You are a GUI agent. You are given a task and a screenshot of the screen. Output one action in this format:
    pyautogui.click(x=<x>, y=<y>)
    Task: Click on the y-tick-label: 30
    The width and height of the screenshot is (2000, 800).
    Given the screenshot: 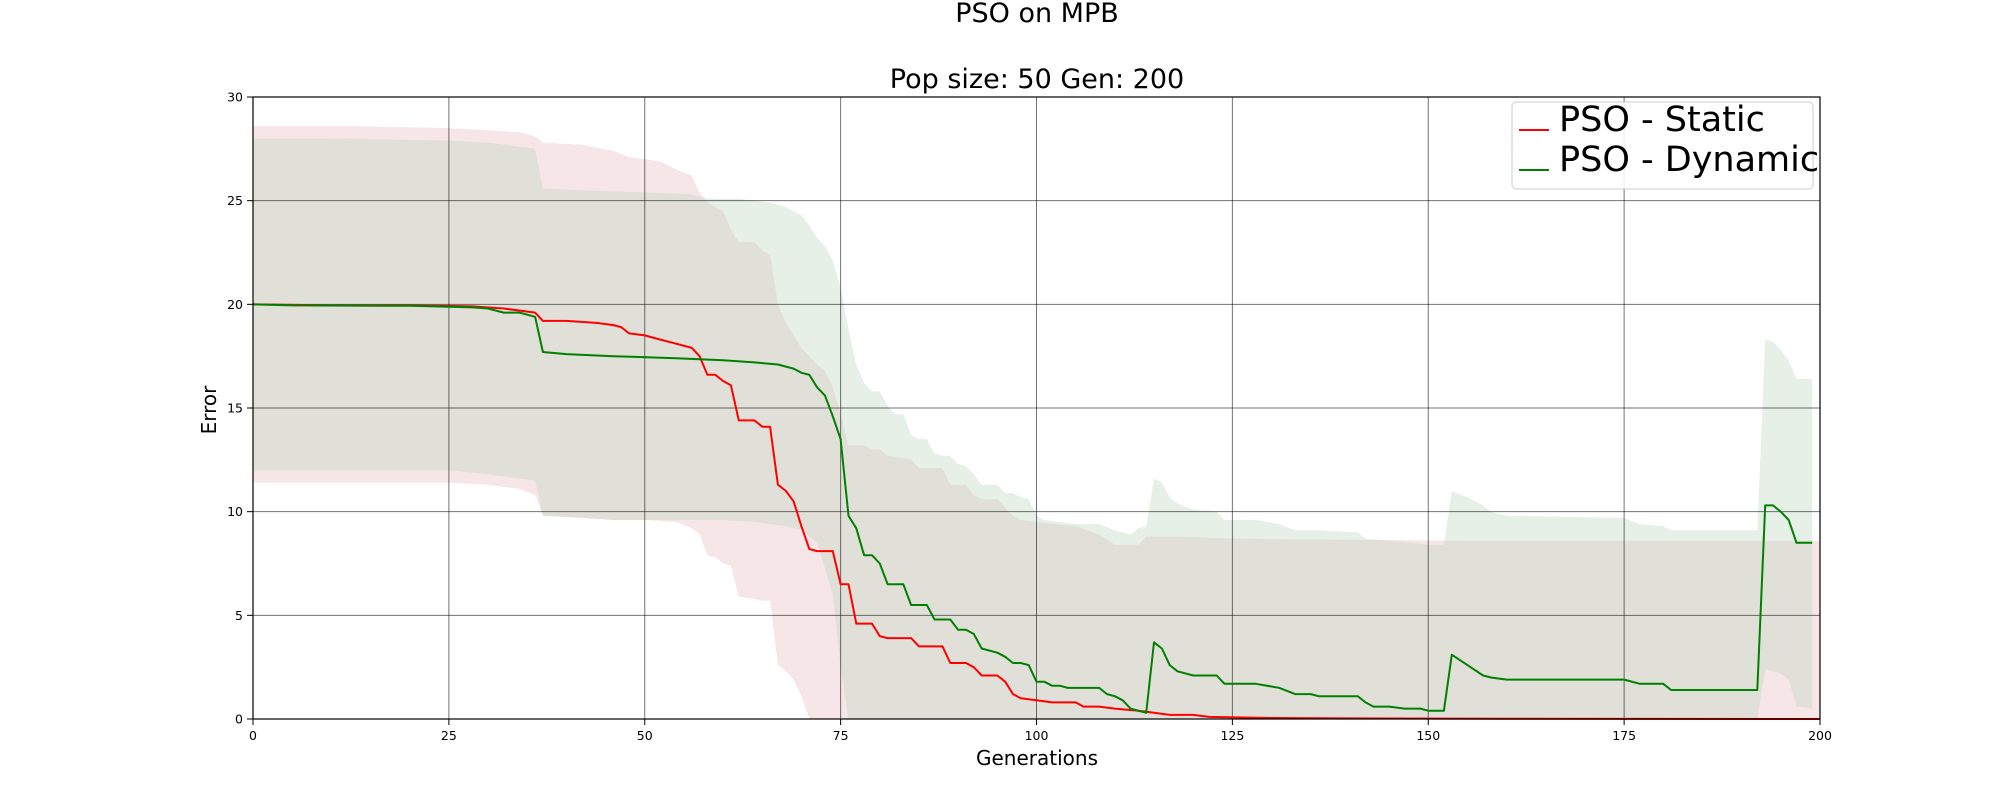 What is the action you would take?
    pyautogui.click(x=235, y=97)
    